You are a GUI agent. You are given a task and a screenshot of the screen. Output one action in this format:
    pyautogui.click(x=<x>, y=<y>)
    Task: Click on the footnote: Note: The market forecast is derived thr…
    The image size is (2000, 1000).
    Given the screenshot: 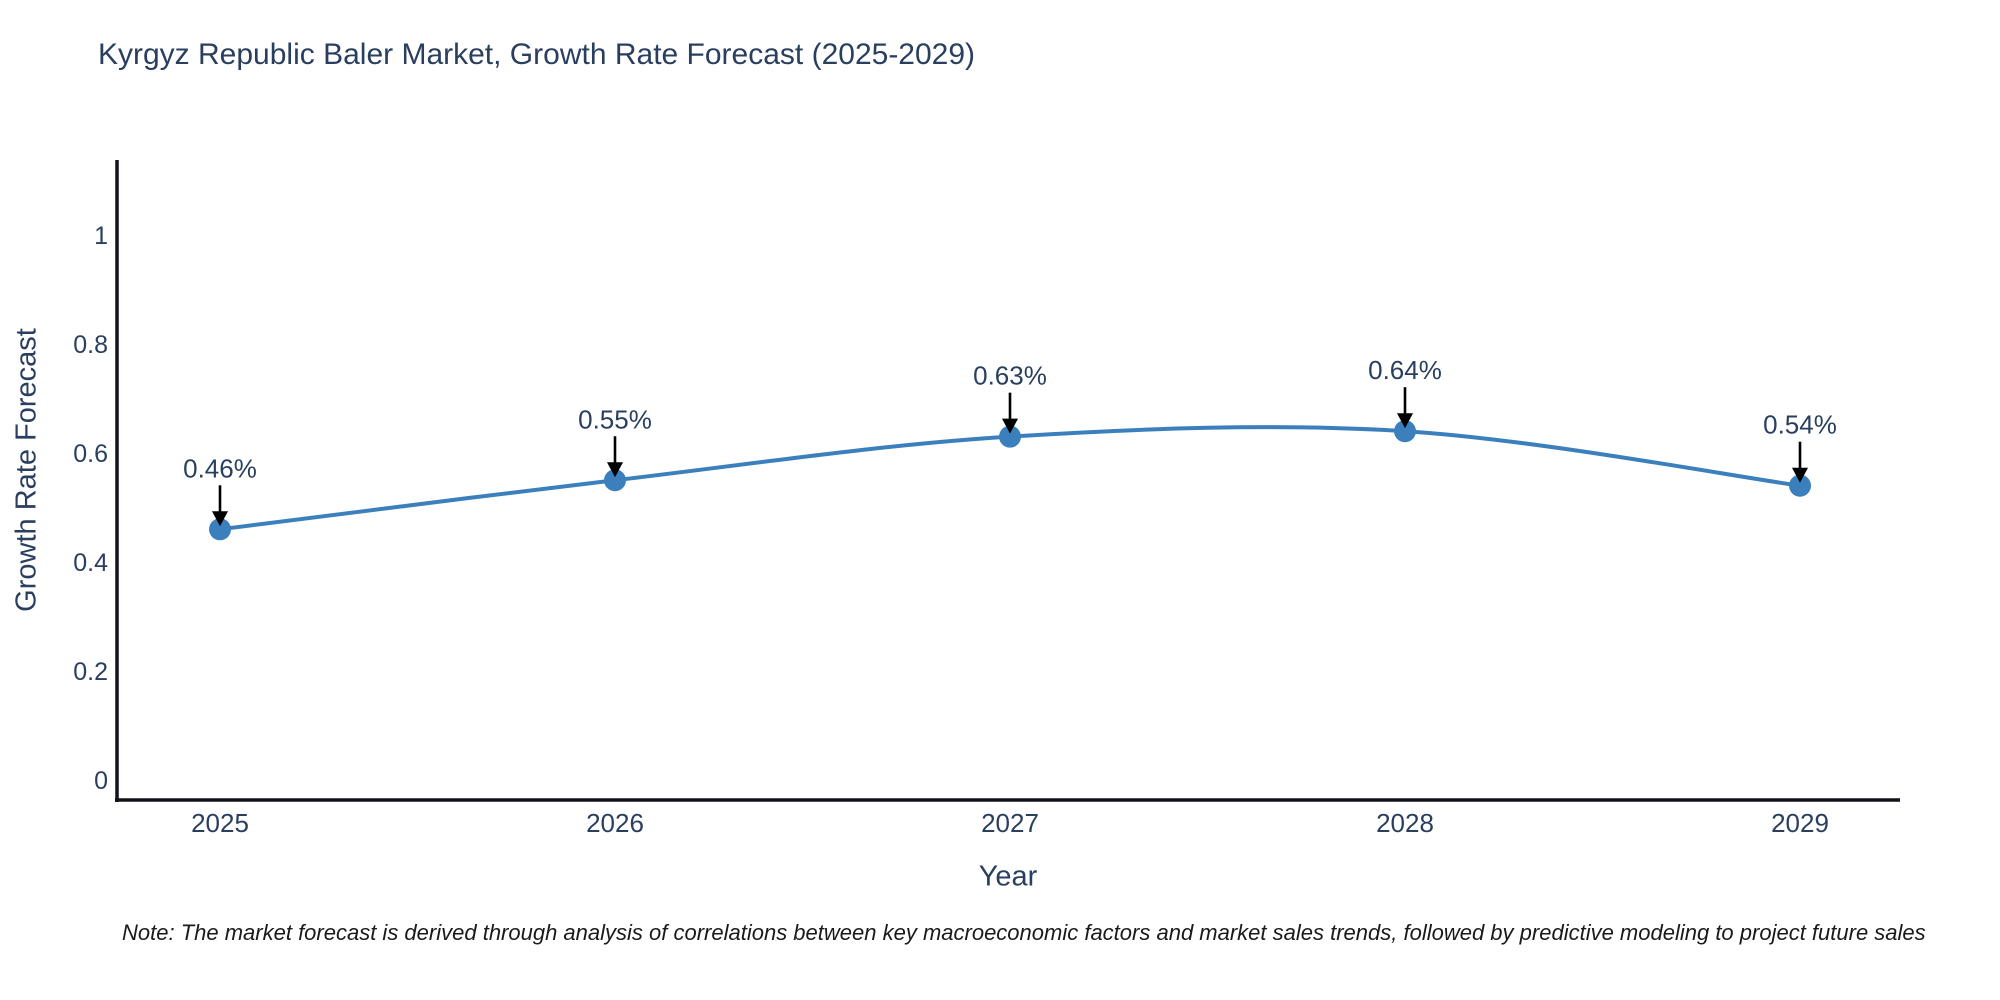 What is the action you would take?
    pyautogui.click(x=1024, y=932)
    